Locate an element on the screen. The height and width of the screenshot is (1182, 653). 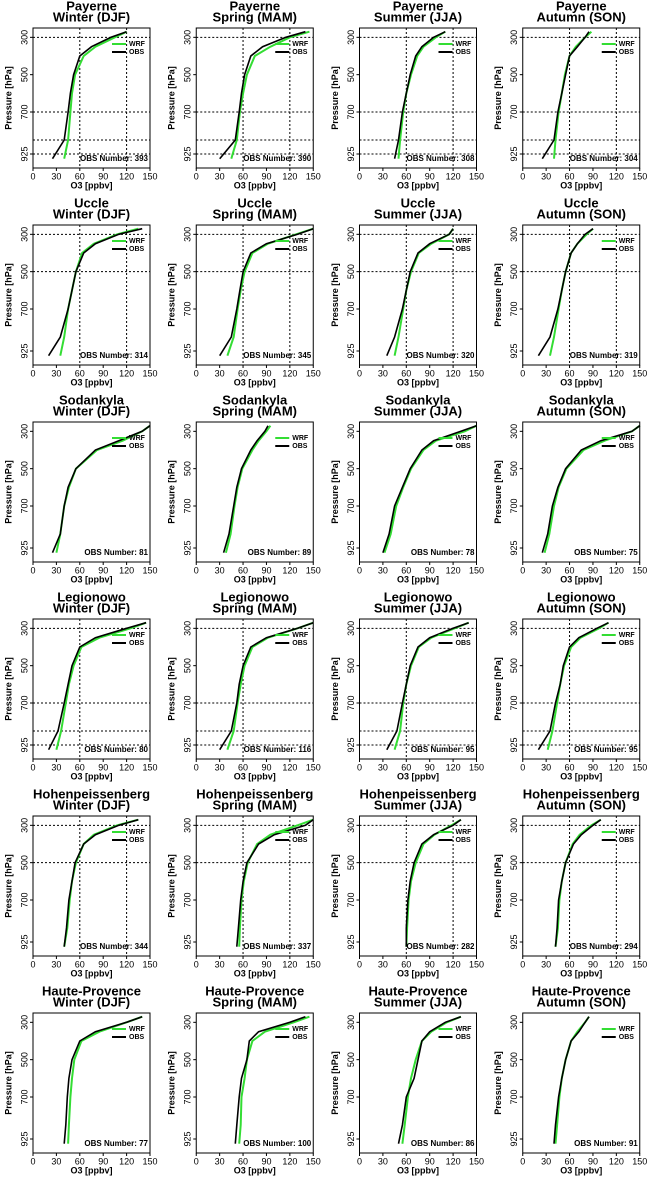
annotation: OBS Number: 282 is located at coordinates (440, 946).